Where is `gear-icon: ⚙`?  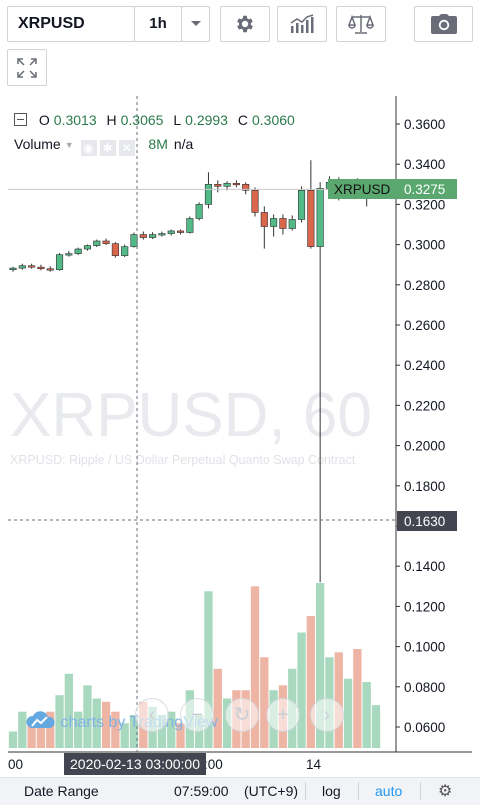
gear-icon: ⚙ is located at coordinates (445, 791).